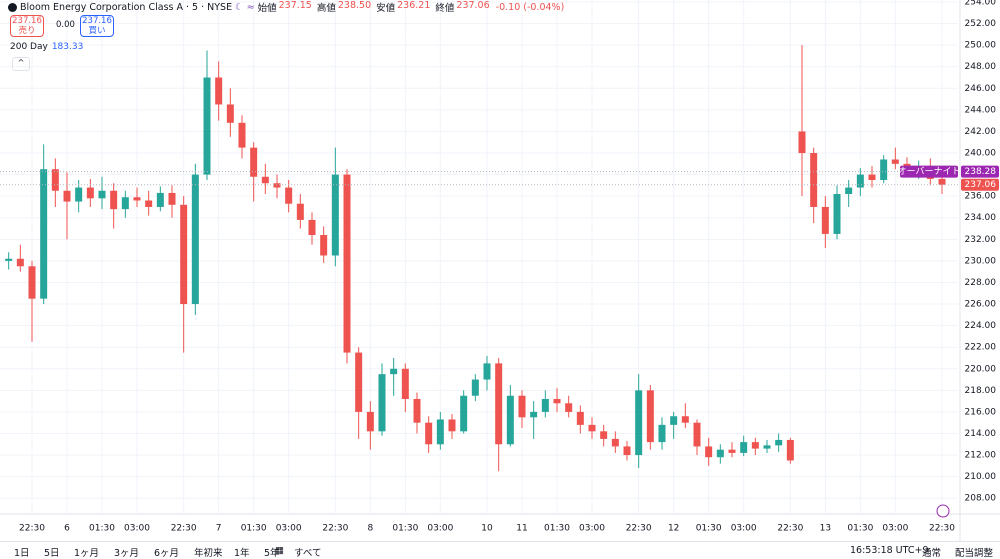 This screenshot has width=1000, height=559. What do you see at coordinates (208, 553) in the screenshot?
I see `range-button: 年初来` at bounding box center [208, 553].